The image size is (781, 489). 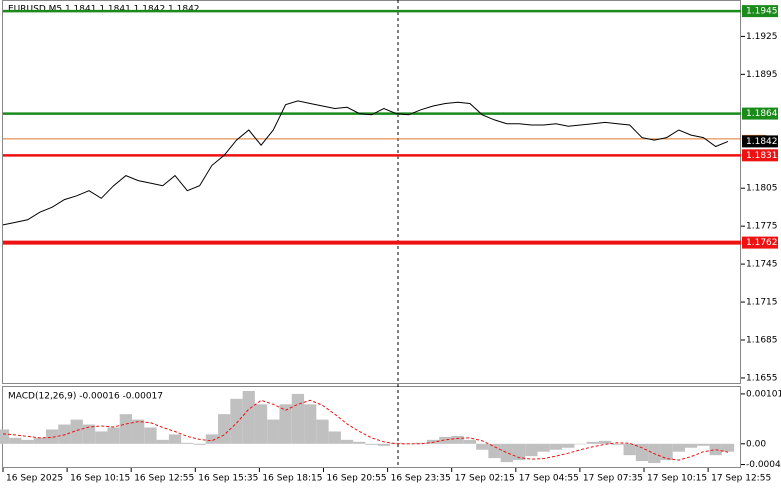 I want to click on macd-y-tick-label: -0.00042, so click(x=763, y=465).